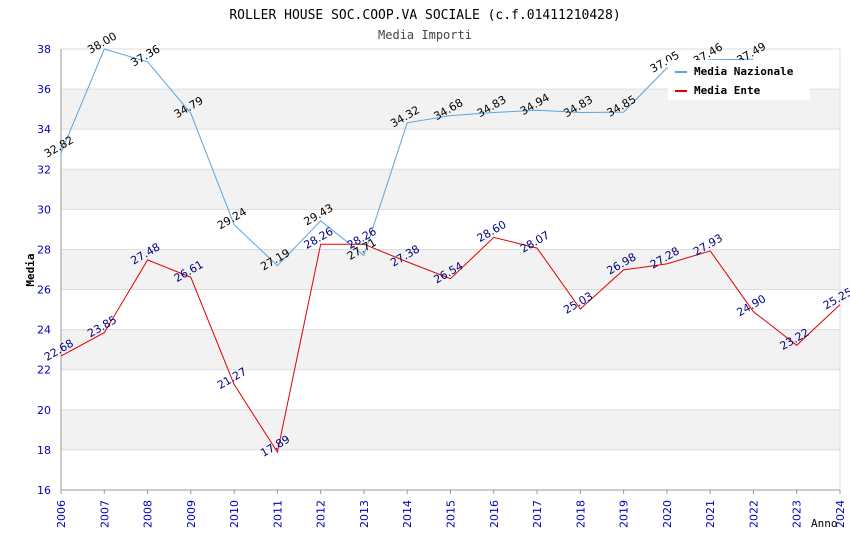 The width and height of the screenshot is (850, 550). What do you see at coordinates (797, 514) in the screenshot?
I see `x-tick-label: 2023` at bounding box center [797, 514].